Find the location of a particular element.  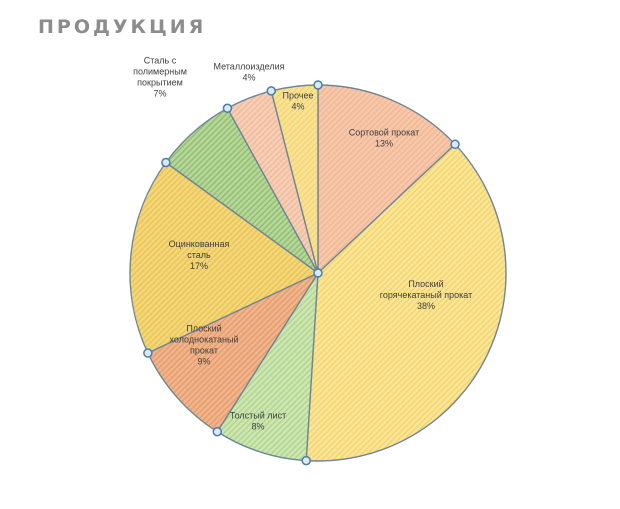

center-handle is located at coordinates (318, 273).